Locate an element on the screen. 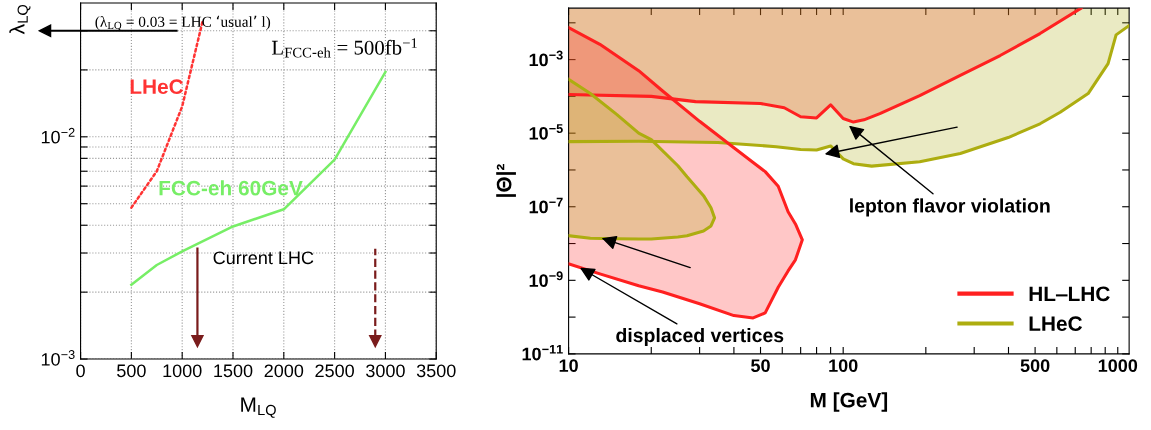 This screenshot has width=1151, height=430. y-tick-label: 10$^{−9}$ is located at coordinates (546, 279).